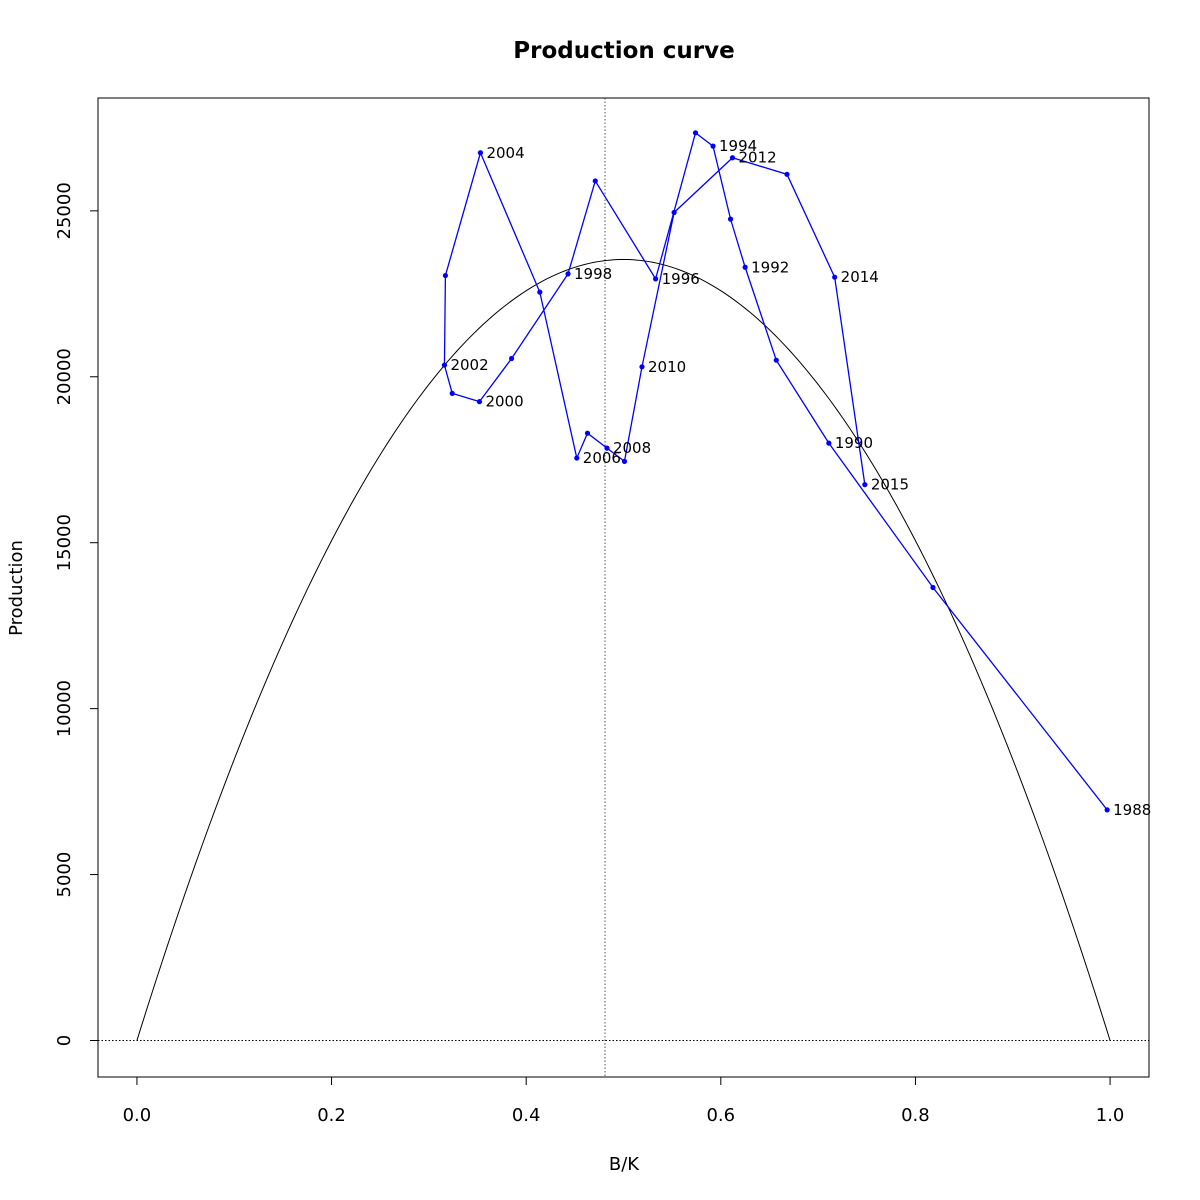 The height and width of the screenshot is (1200, 1200). Describe the element at coordinates (674, 212) in the screenshot. I see `data-point-2011` at that location.